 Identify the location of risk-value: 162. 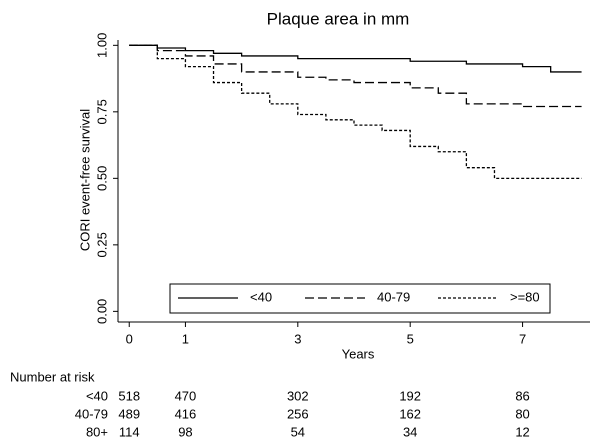
(410, 413).